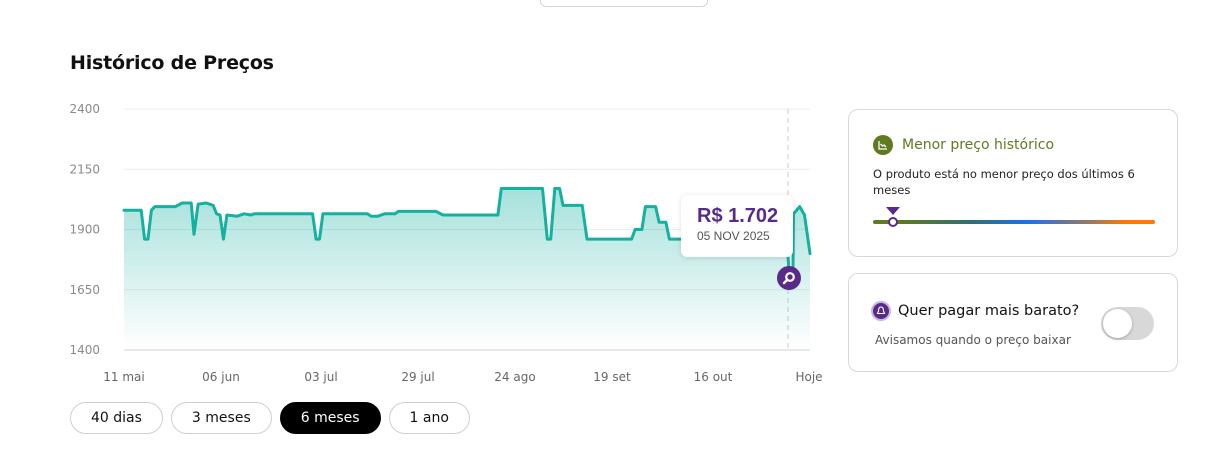 The width and height of the screenshot is (1219, 456). What do you see at coordinates (612, 377) in the screenshot?
I see `svg-text: 19 set` at bounding box center [612, 377].